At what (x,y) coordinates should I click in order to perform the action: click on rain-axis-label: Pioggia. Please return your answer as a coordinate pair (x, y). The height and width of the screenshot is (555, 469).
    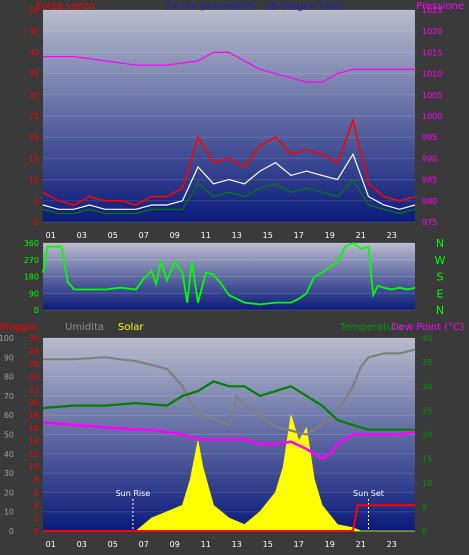
    Looking at the image, I should click on (18, 327).